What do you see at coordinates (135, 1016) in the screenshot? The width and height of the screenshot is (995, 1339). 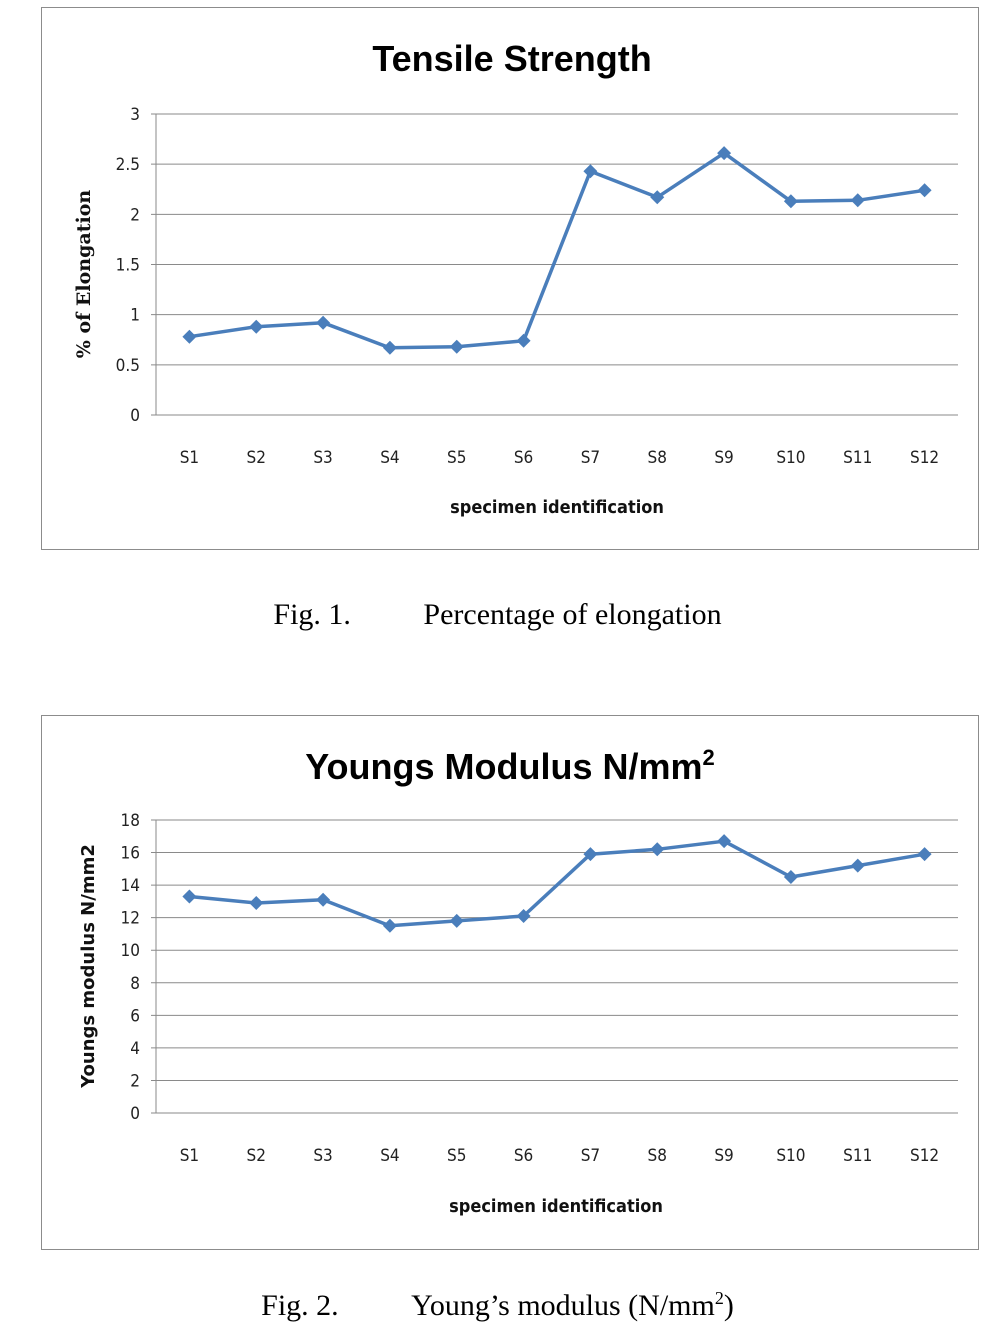 I see `y-tick-label: 6` at bounding box center [135, 1016].